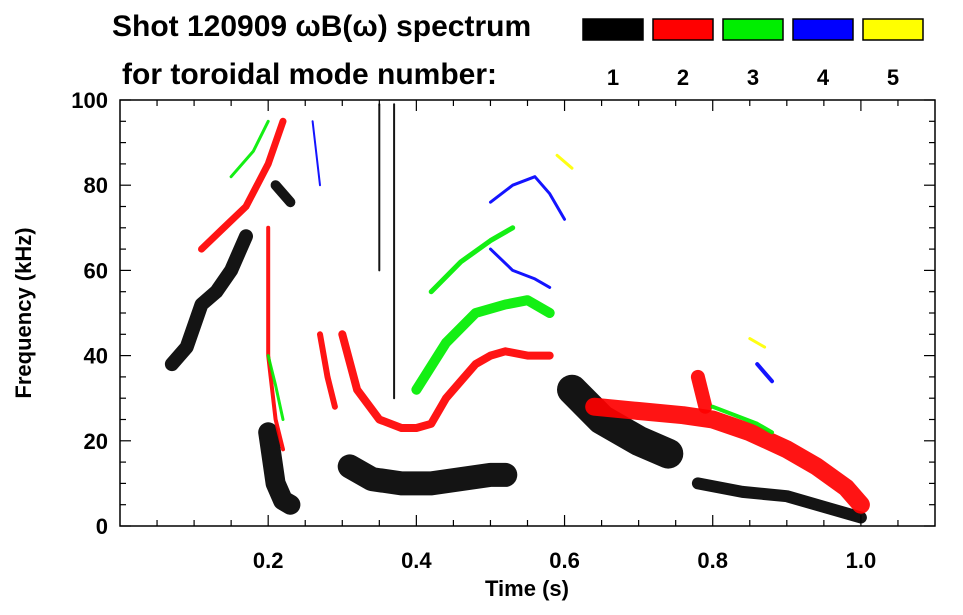  I want to click on x-tick-label: 0.6, so click(564, 560).